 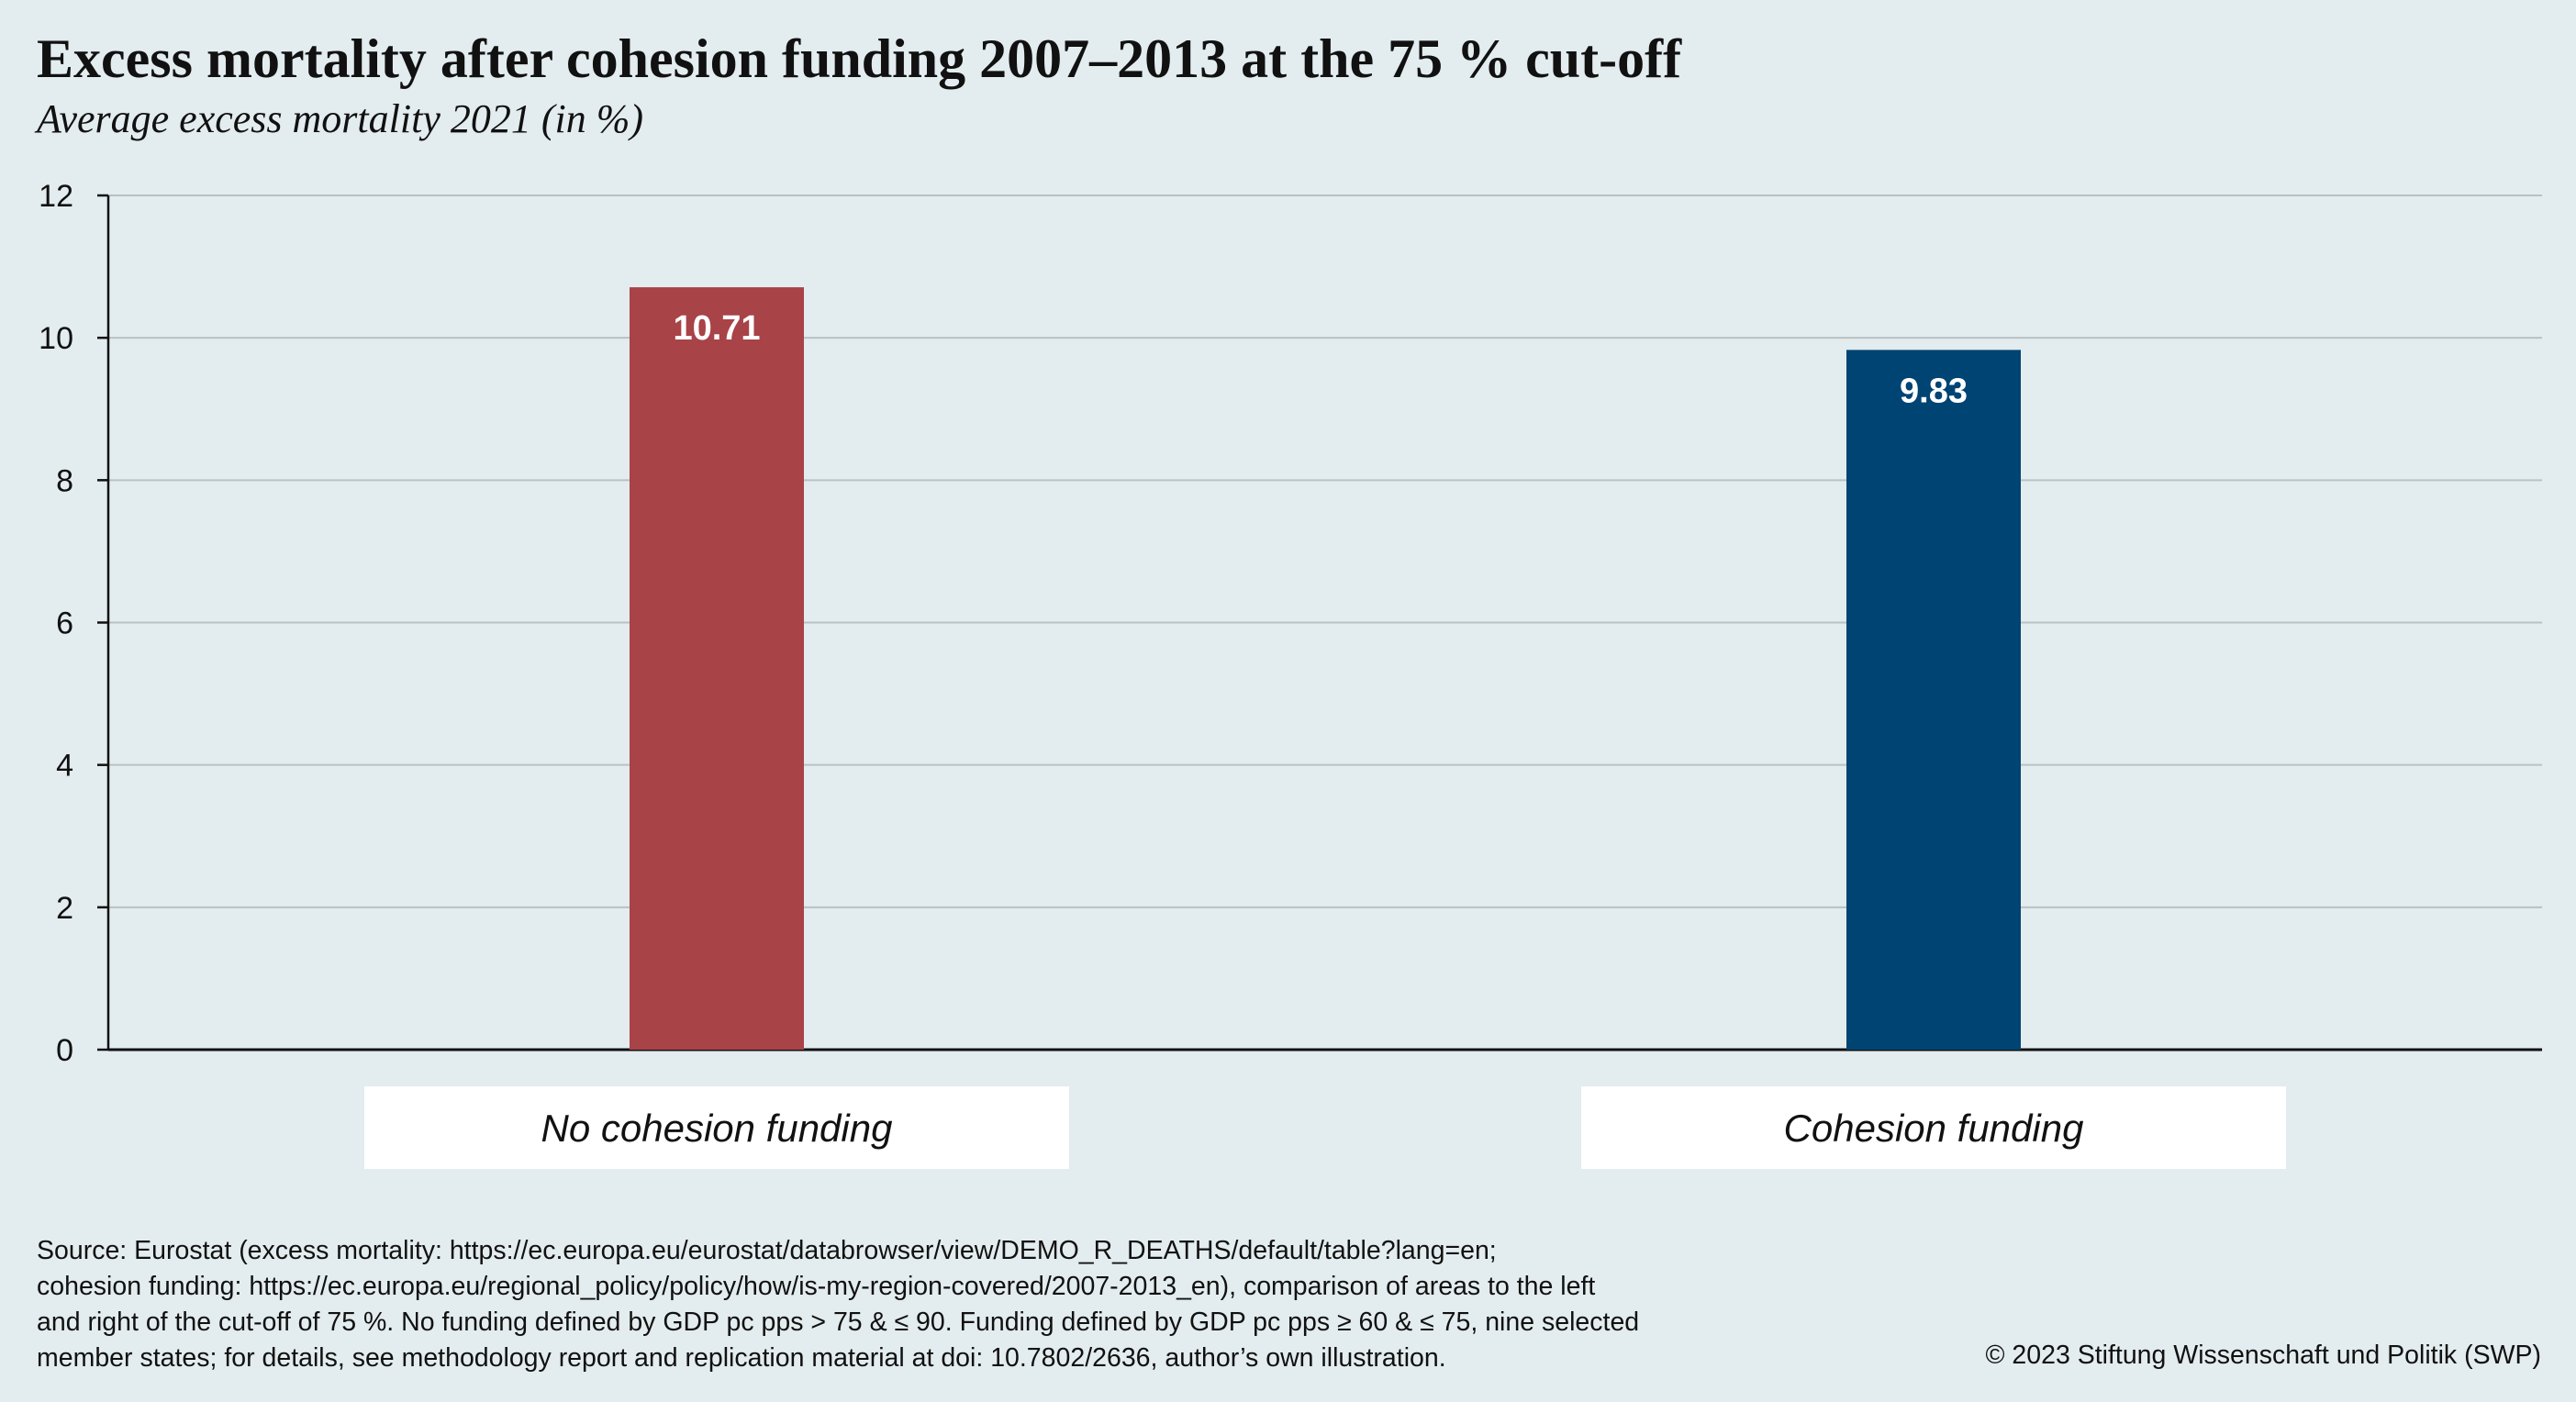 I want to click on x-category-label: No cohesion funding, so click(x=717, y=1128).